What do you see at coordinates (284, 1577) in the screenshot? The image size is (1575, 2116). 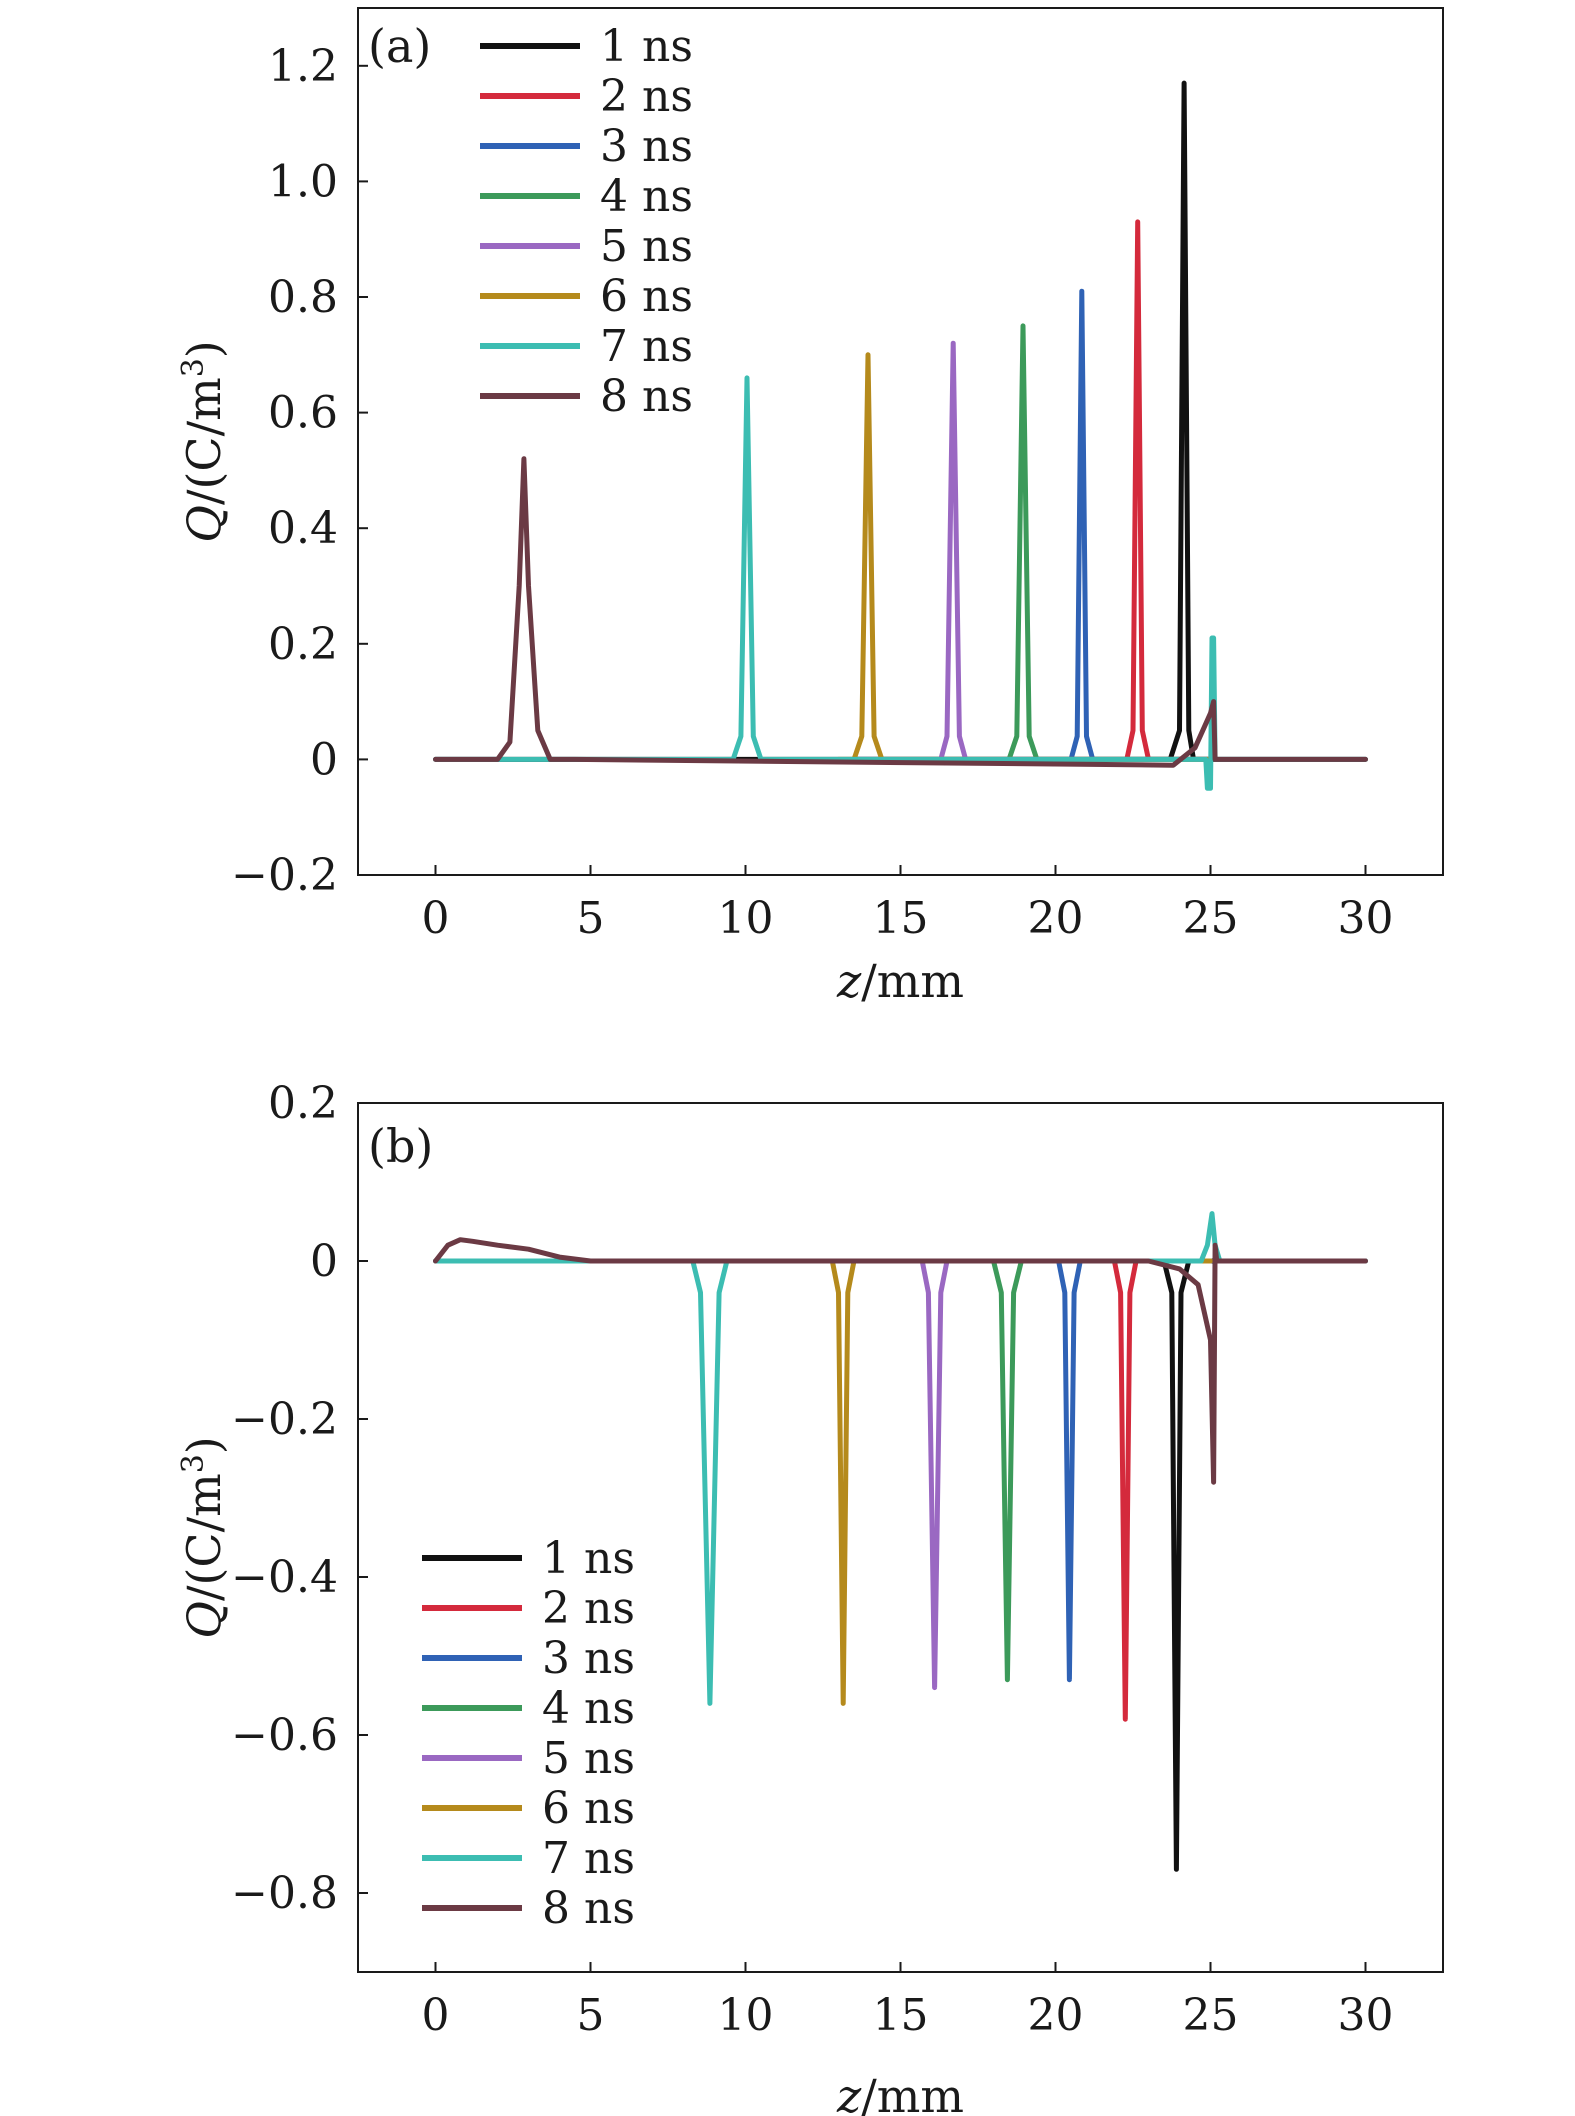 I see `y-tick-label: −0.4` at bounding box center [284, 1577].